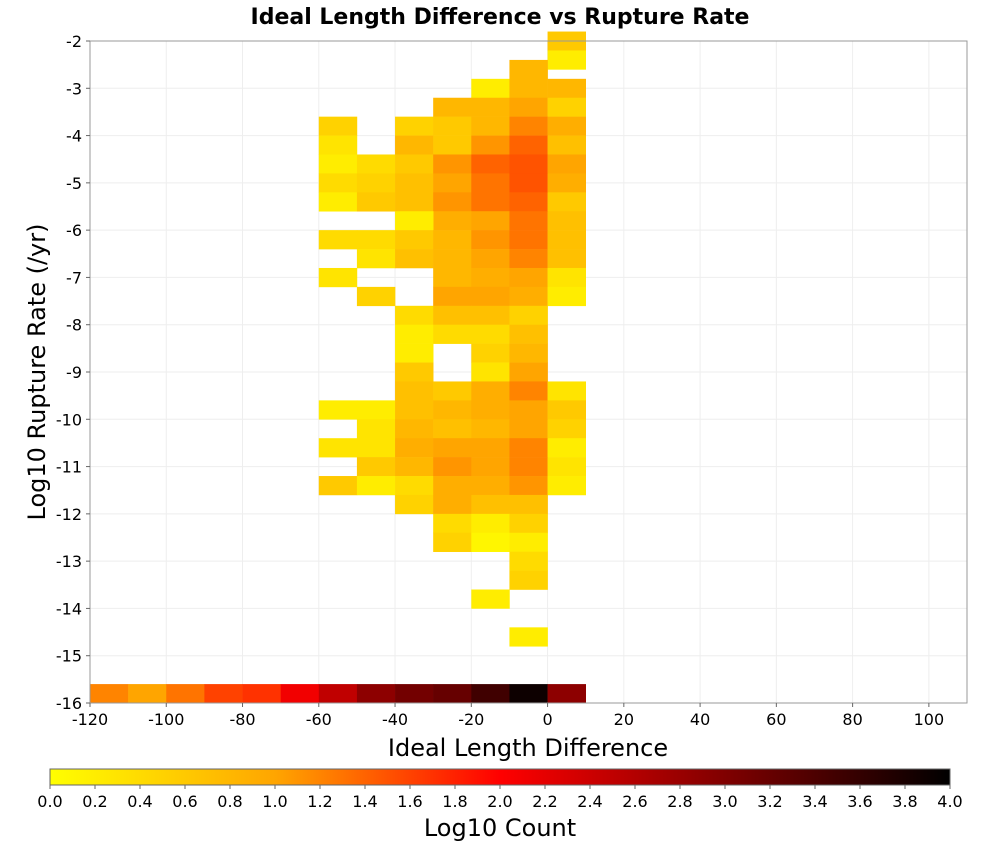 The height and width of the screenshot is (850, 1000). What do you see at coordinates (274, 801) in the screenshot?
I see `colorbar-tick-label: 1.0` at bounding box center [274, 801].